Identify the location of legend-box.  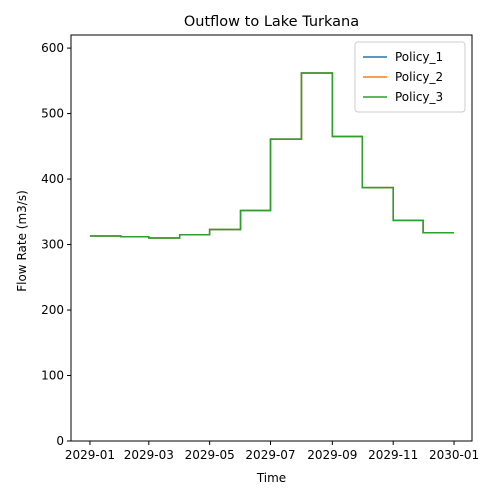
(410, 77).